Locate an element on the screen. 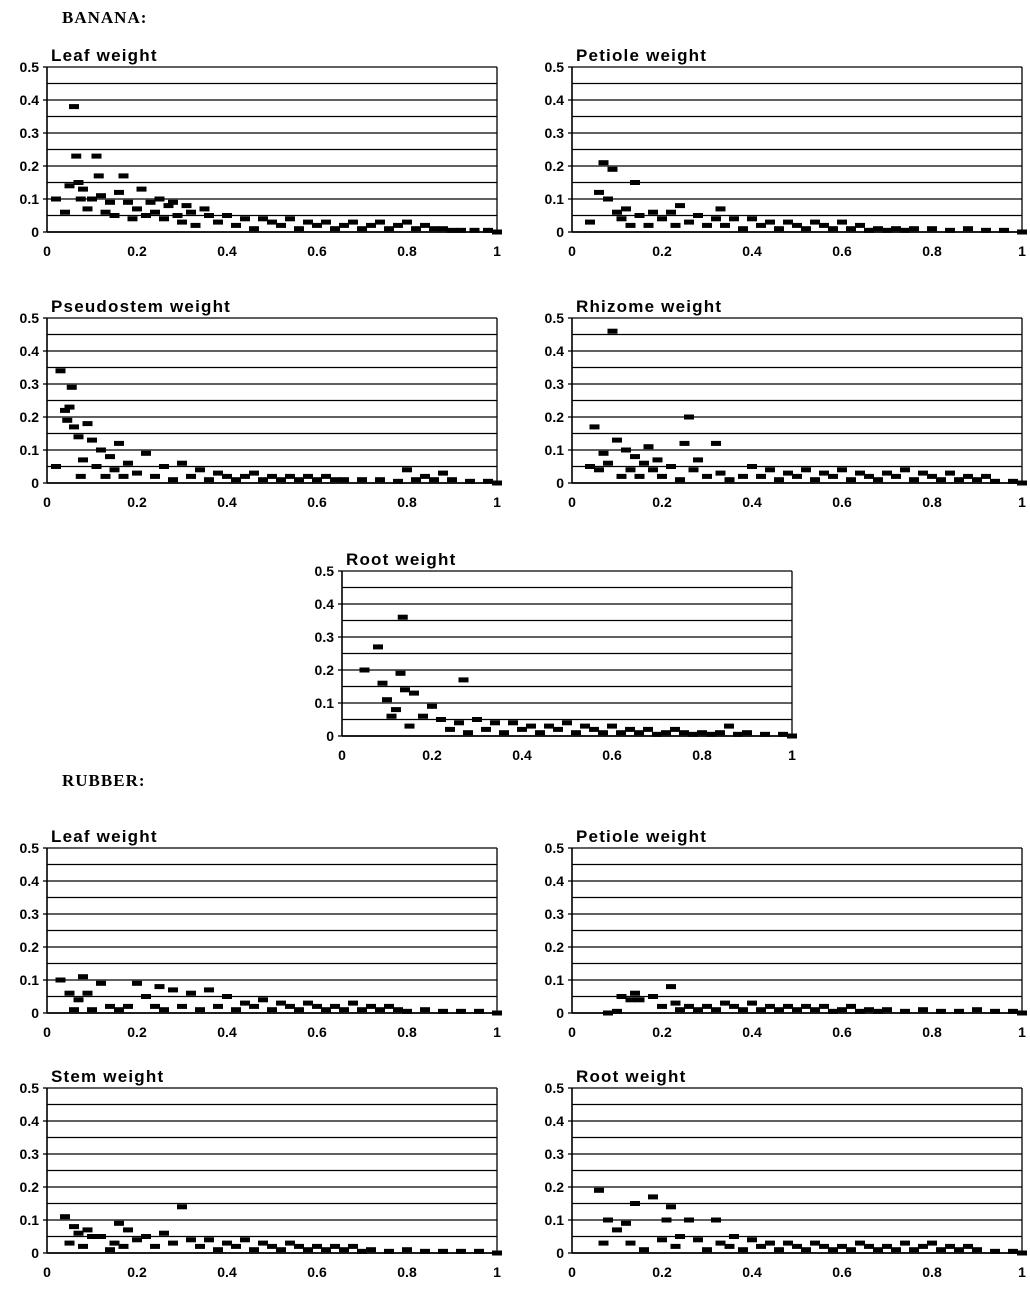 The image size is (1030, 1294). y-tick-label: 0.1 is located at coordinates (30, 1220).